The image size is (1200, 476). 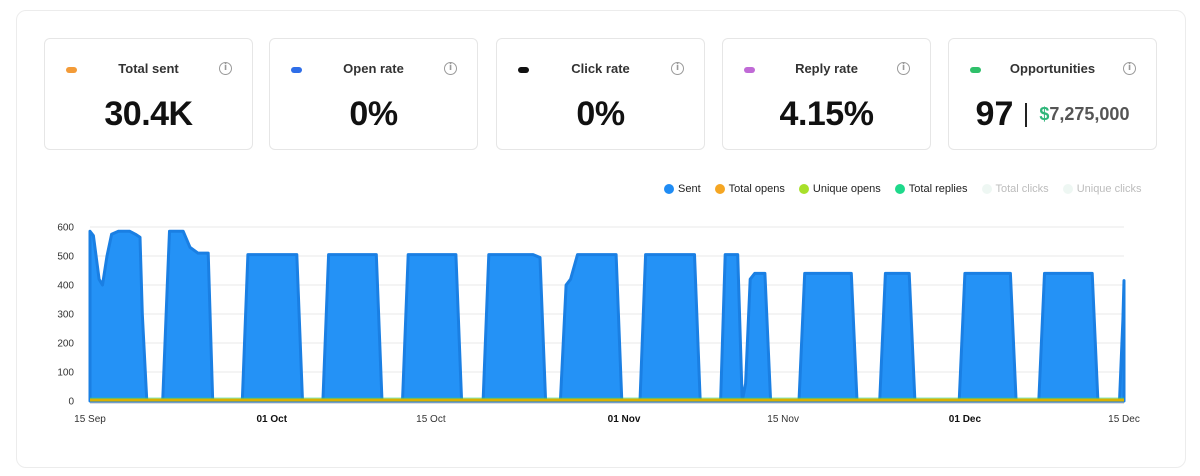 I want to click on legend-item-total-replies: Total replies, so click(x=931, y=189).